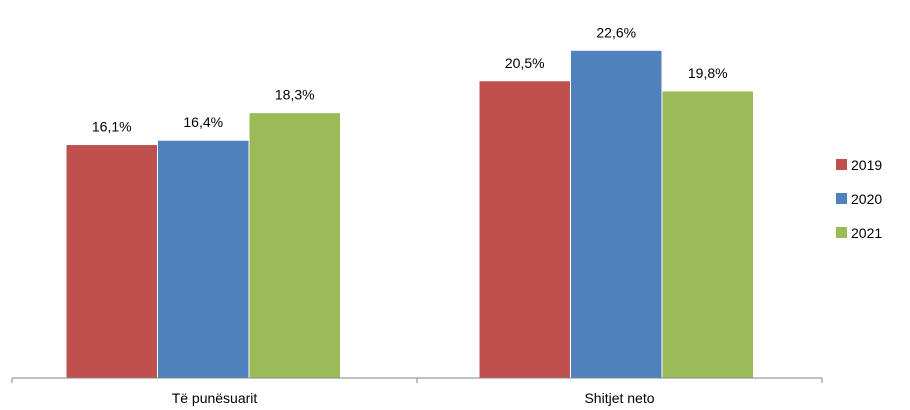 Image resolution: width=910 pixels, height=410 pixels. Describe the element at coordinates (708, 73) in the screenshot. I see `data-label-2021-1: 19,8%` at that location.